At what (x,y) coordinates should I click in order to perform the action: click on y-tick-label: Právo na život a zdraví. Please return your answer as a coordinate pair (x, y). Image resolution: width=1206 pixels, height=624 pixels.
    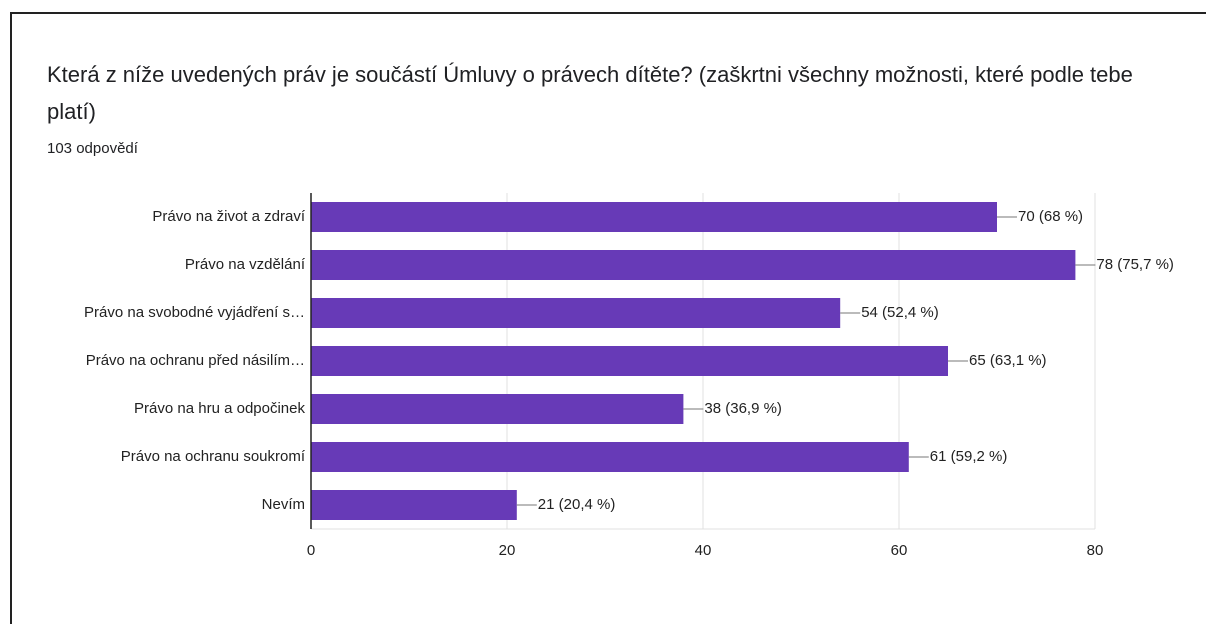
    Looking at the image, I should click on (228, 216).